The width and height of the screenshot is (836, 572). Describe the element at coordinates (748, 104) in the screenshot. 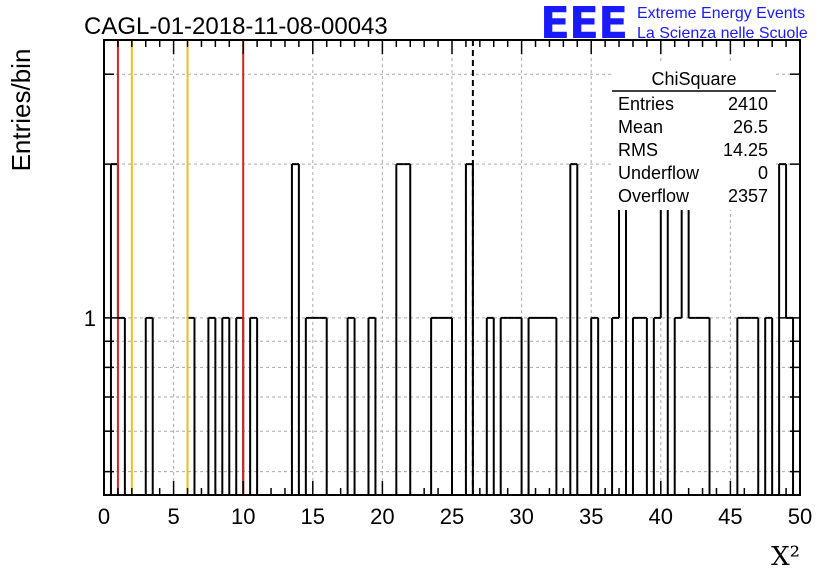

I see `stats-value: 2410` at that location.